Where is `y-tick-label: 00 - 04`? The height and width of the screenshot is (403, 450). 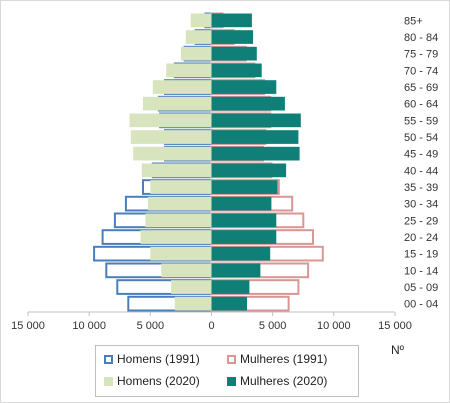 y-tick-label: 00 - 04 is located at coordinates (421, 305).